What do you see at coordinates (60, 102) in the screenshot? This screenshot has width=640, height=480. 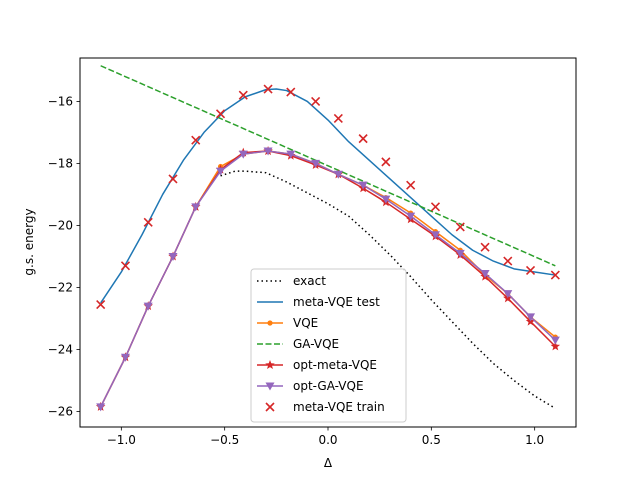 I see `y-tick-label: −16` at bounding box center [60, 102].